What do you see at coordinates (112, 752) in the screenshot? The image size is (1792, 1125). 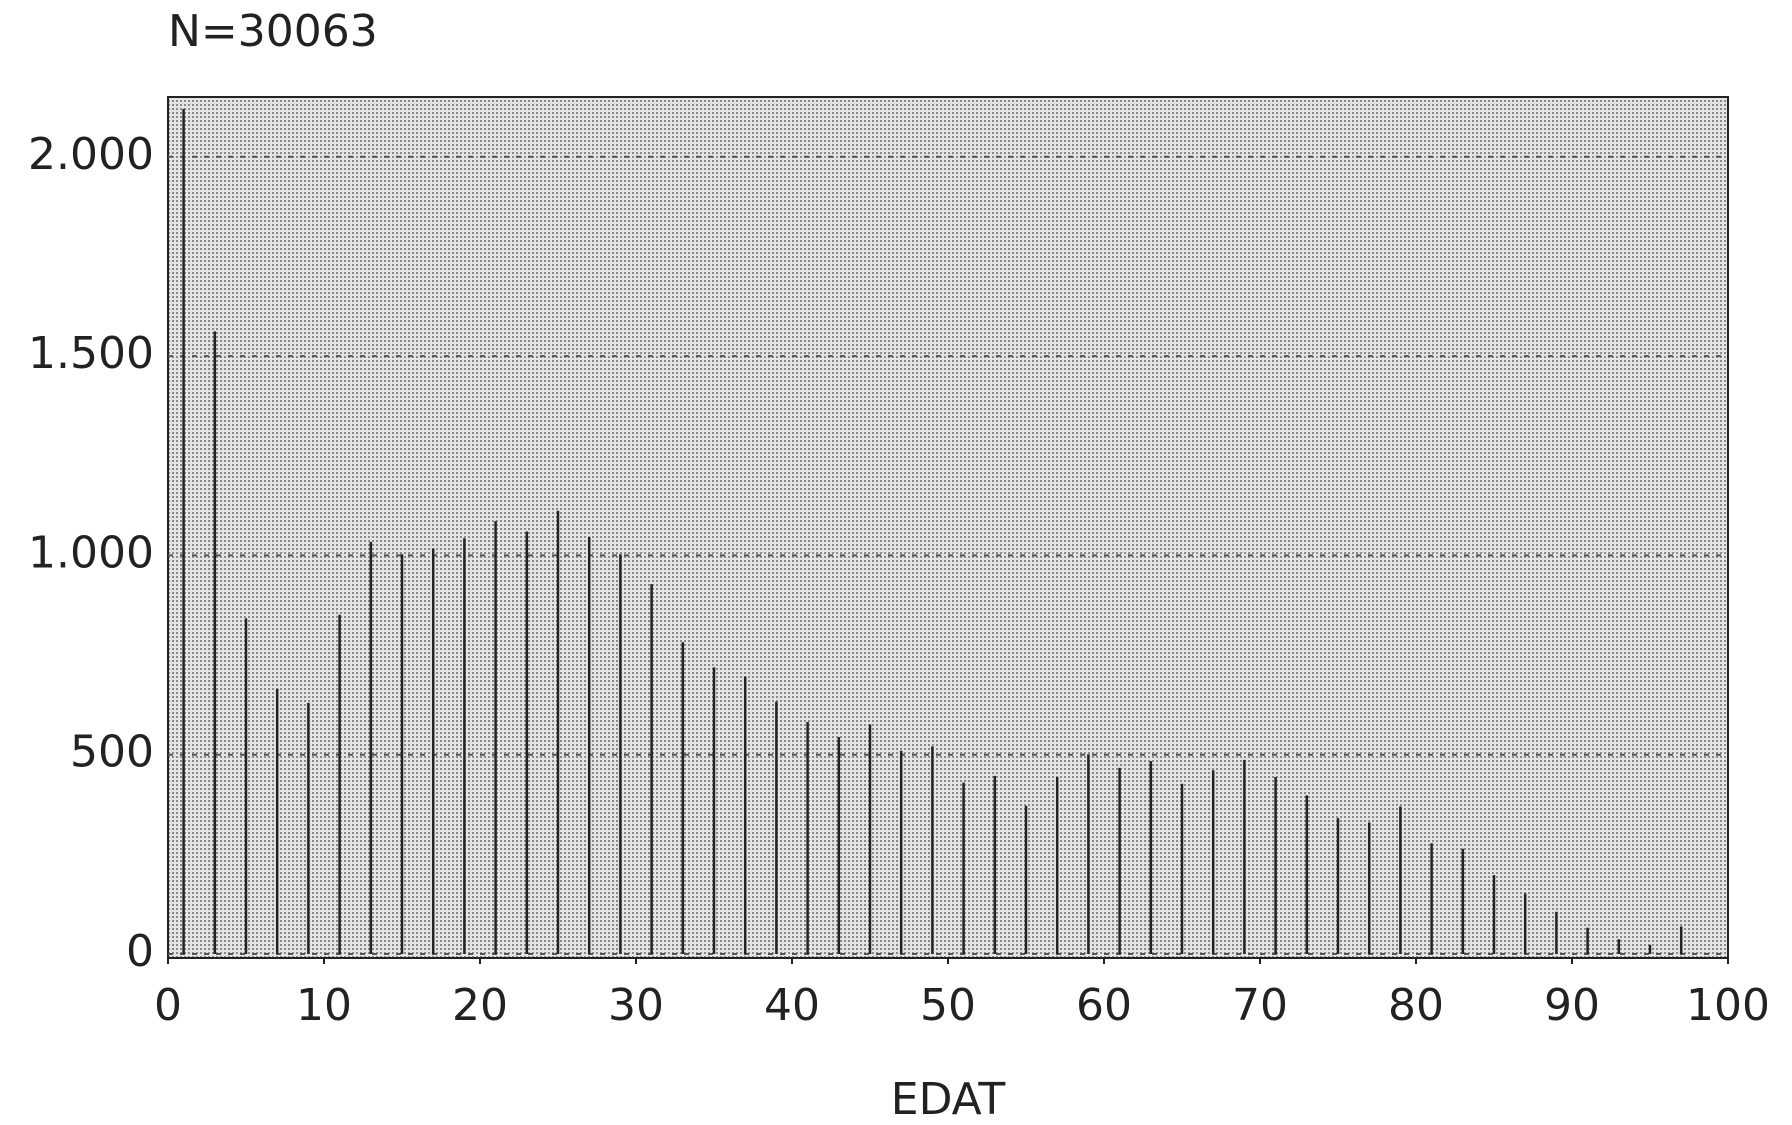 I see `y-tick-label: 500` at bounding box center [112, 752].